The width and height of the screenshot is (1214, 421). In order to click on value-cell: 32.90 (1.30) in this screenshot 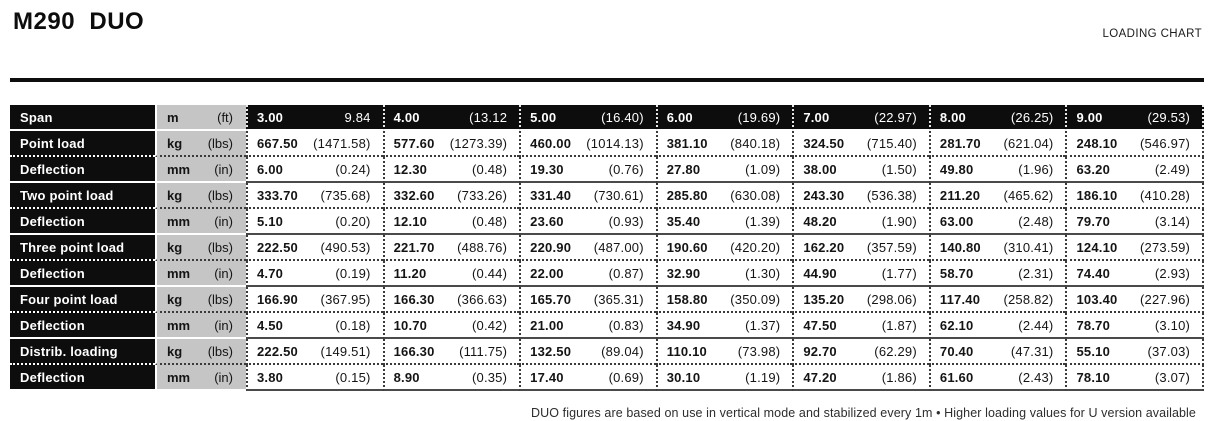, I will do `click(724, 274)`.